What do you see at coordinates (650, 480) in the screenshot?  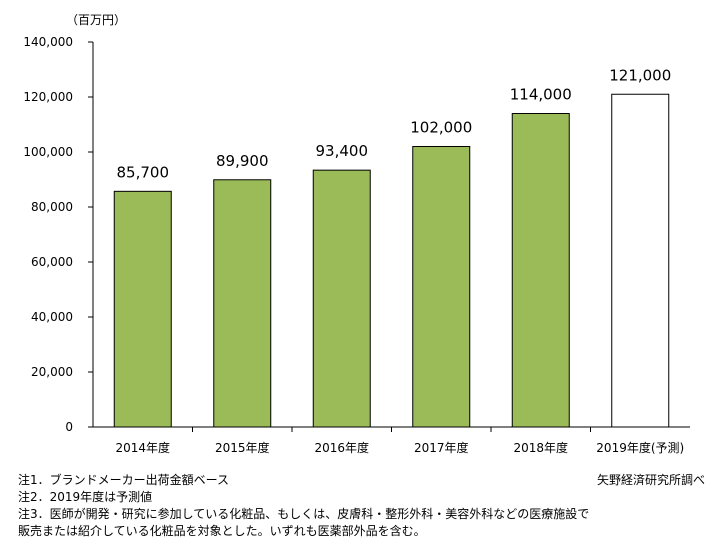 I see `source-credit: 矢野経済研究所調べ` at bounding box center [650, 480].